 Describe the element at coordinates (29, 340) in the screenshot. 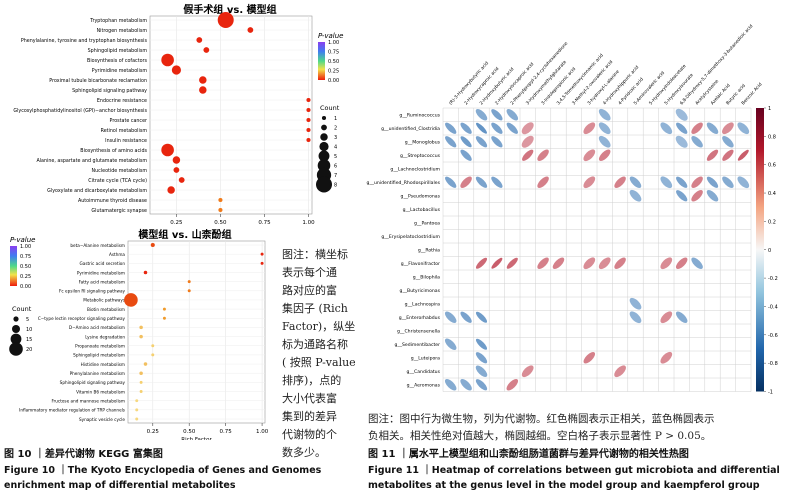

I see `count-legend-label: 15` at that location.